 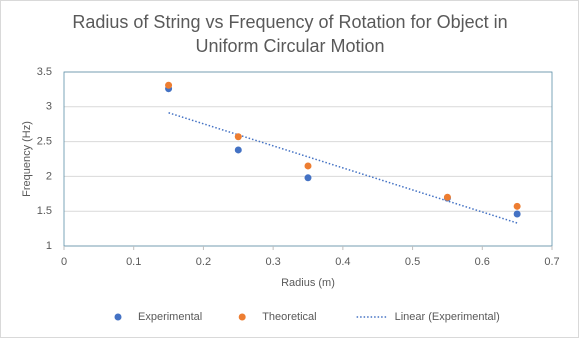 I want to click on y-tick-label: 3.5, so click(x=44, y=72).